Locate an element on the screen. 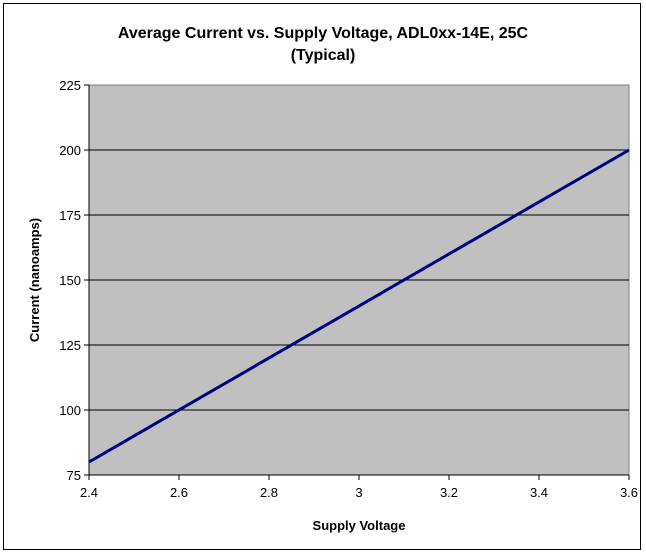 The width and height of the screenshot is (646, 555). y-axis-label: Current (nanoamps) is located at coordinates (34, 280).